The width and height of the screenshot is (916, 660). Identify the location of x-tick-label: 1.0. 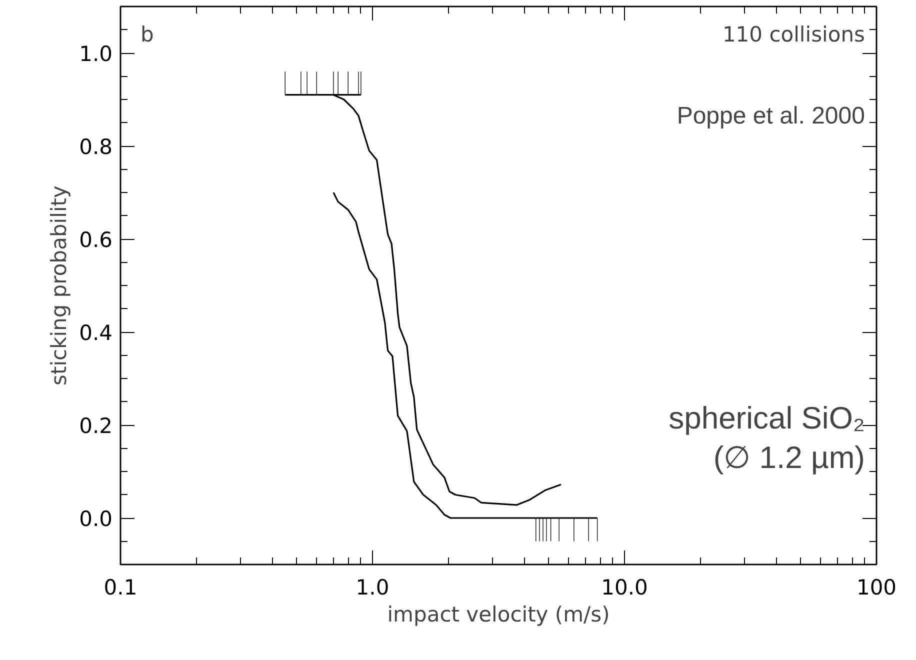
(373, 588).